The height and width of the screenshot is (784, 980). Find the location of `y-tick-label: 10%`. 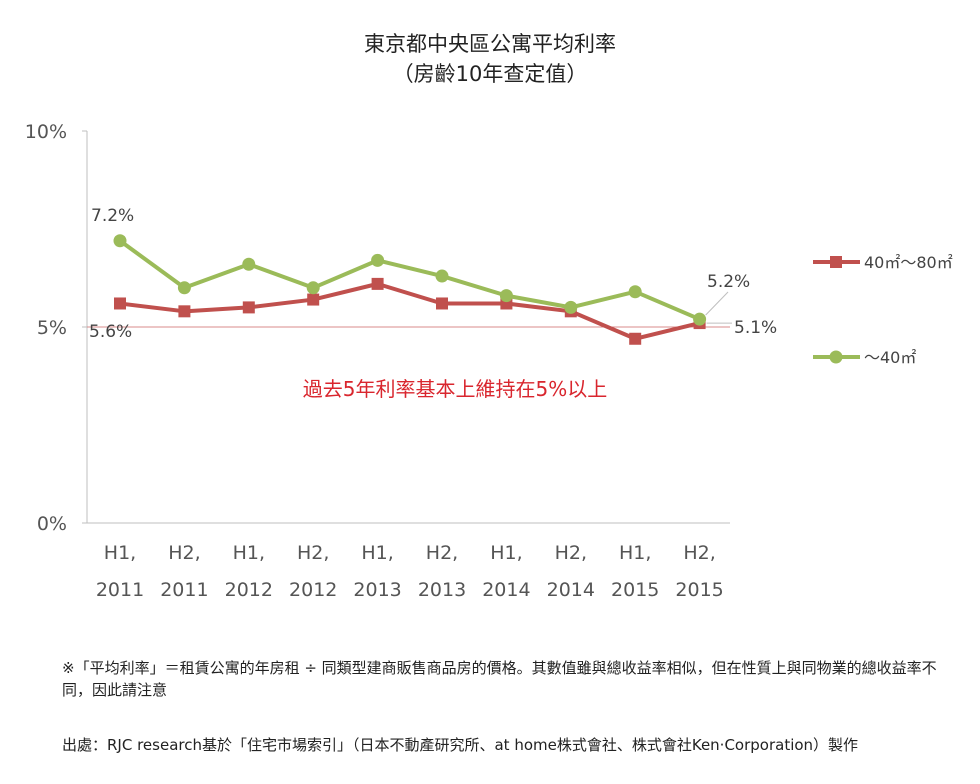

y-tick-label: 10% is located at coordinates (46, 132).